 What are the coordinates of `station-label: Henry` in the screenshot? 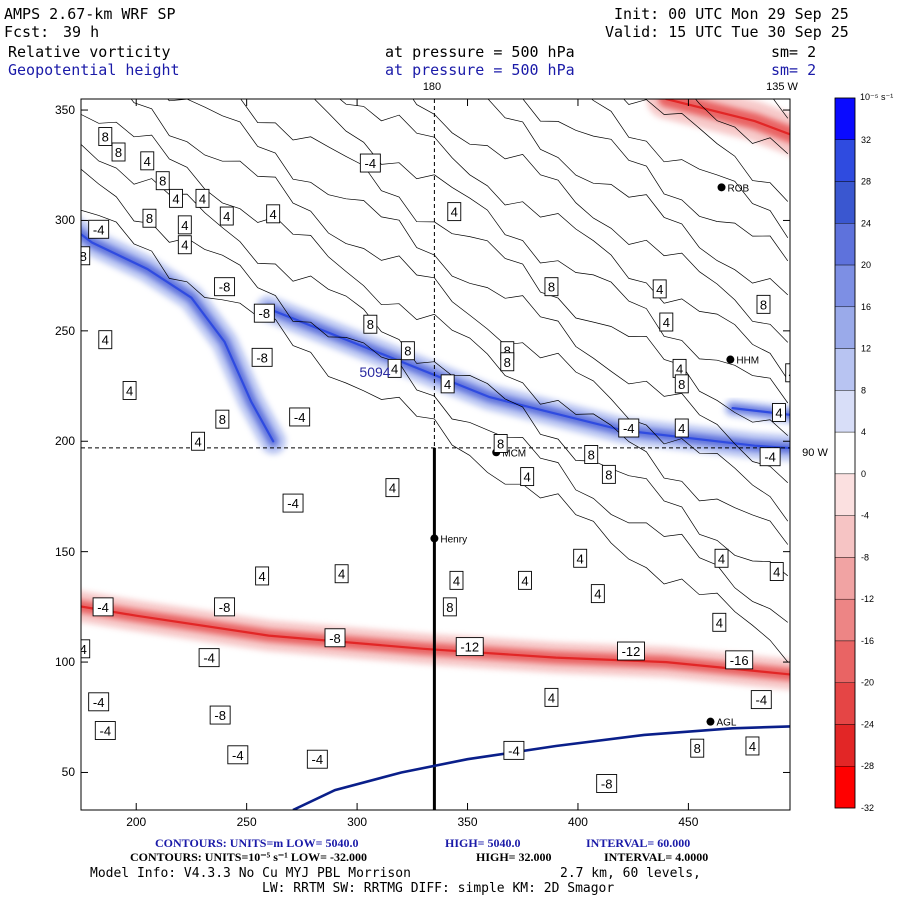 It's located at (453, 539).